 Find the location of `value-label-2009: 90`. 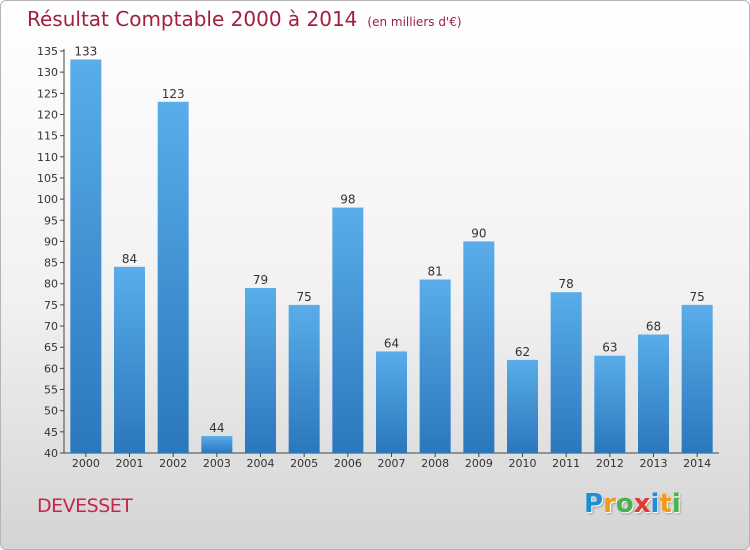

value-label-2009: 90 is located at coordinates (478, 233).